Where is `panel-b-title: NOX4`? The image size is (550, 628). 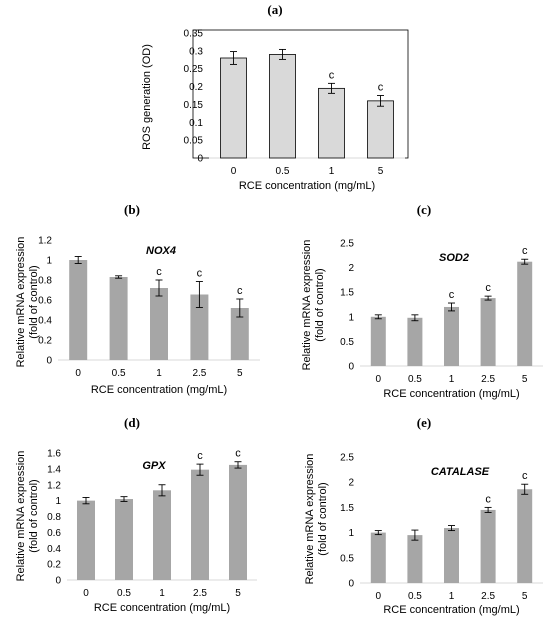
panel-b-title: NOX4 is located at coordinates (161, 251).